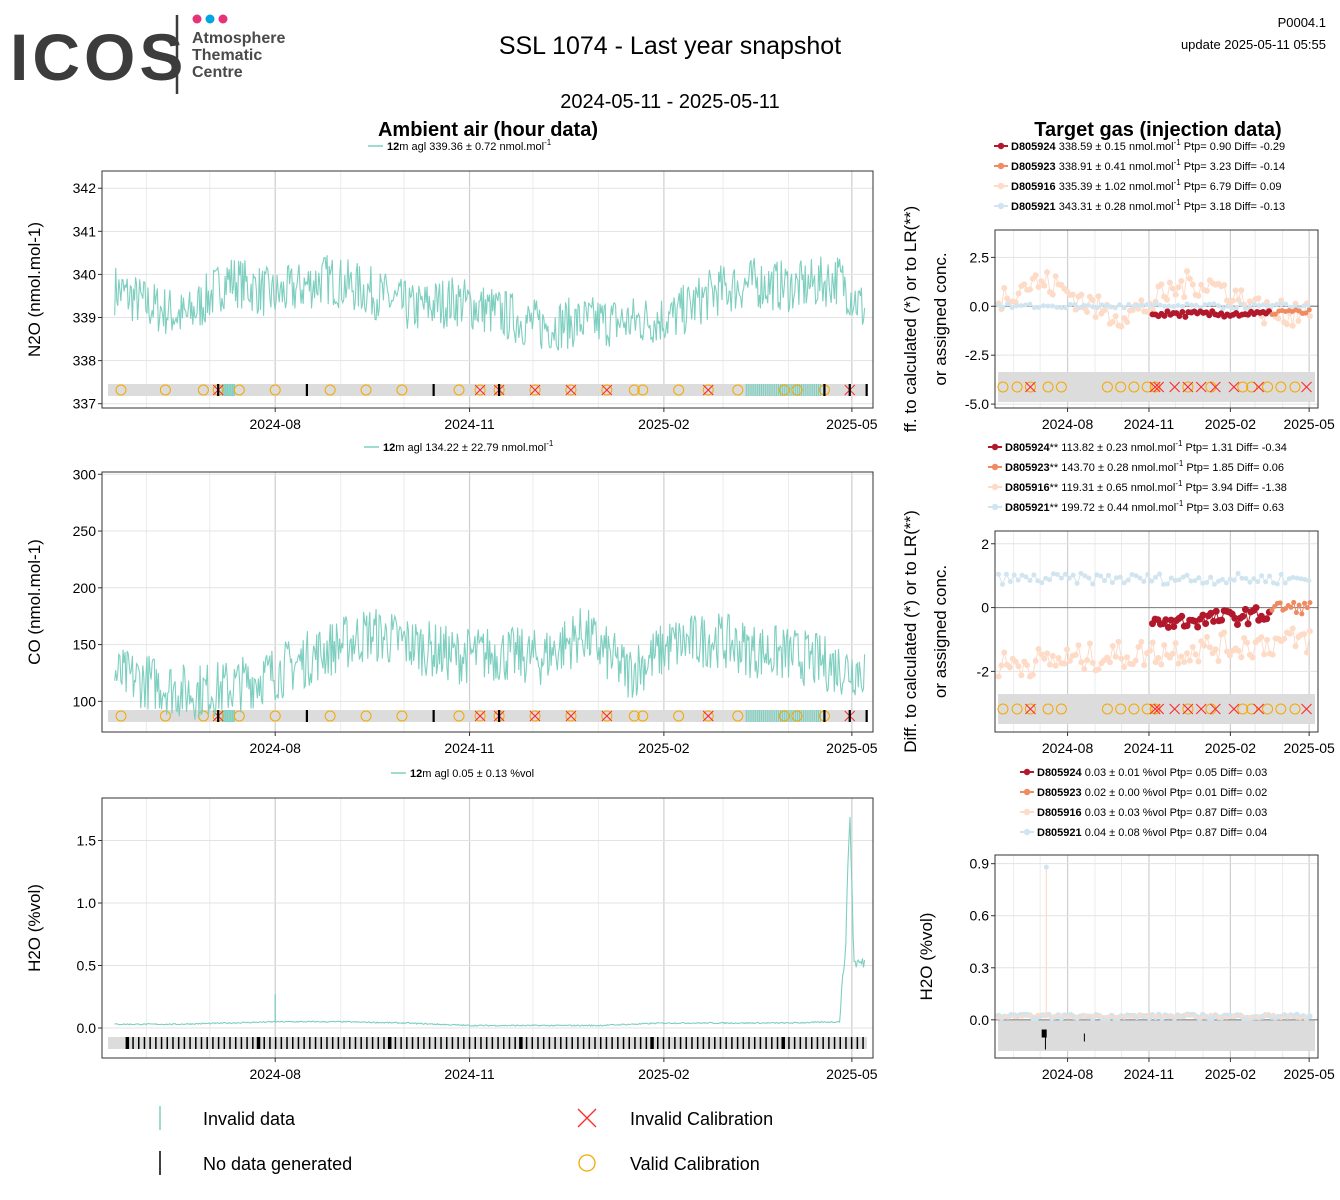 The width and height of the screenshot is (1340, 1200). I want to click on target-section-title: Target gas (injection data), so click(1157, 130).